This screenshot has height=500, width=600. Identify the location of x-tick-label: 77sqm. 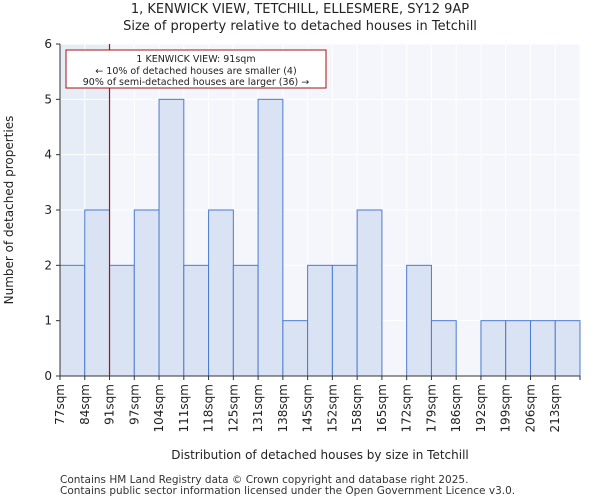
(60, 404).